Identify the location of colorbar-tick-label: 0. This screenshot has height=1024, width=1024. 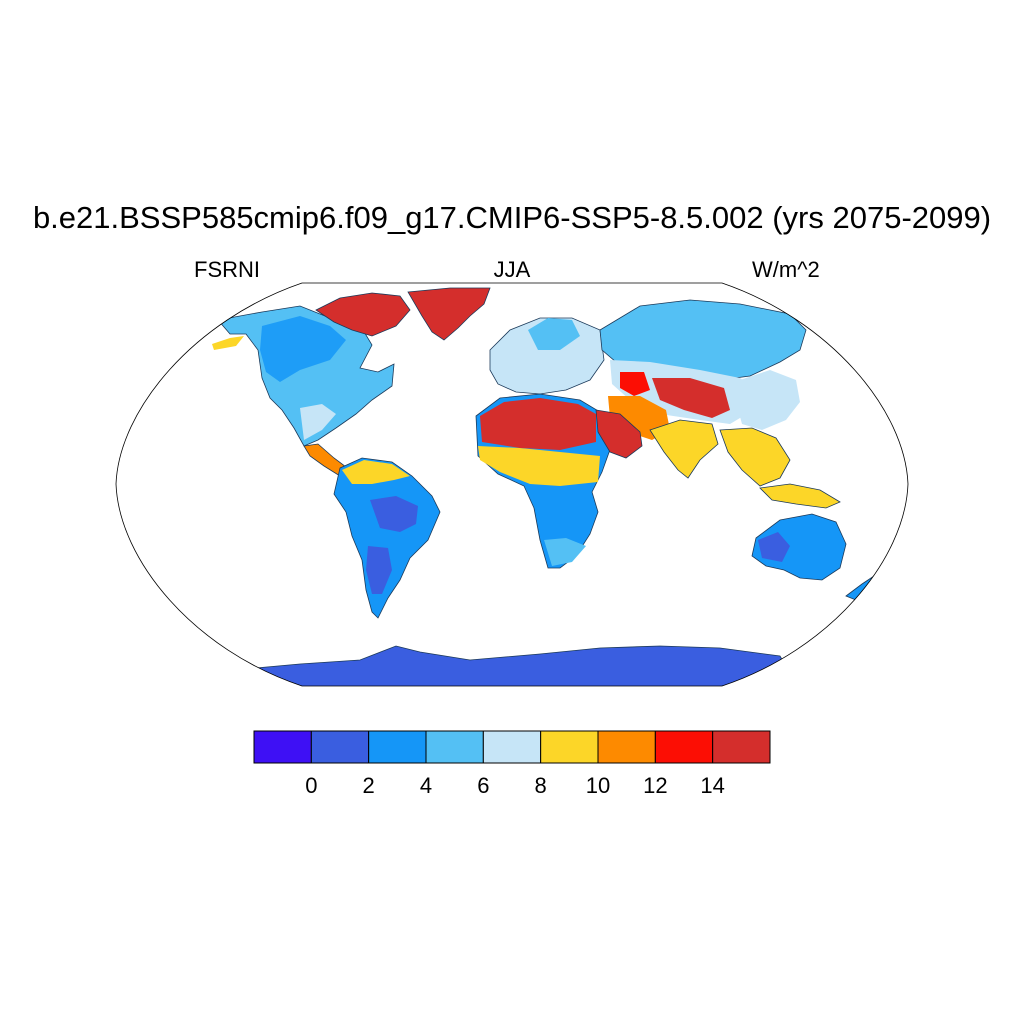
(311, 785).